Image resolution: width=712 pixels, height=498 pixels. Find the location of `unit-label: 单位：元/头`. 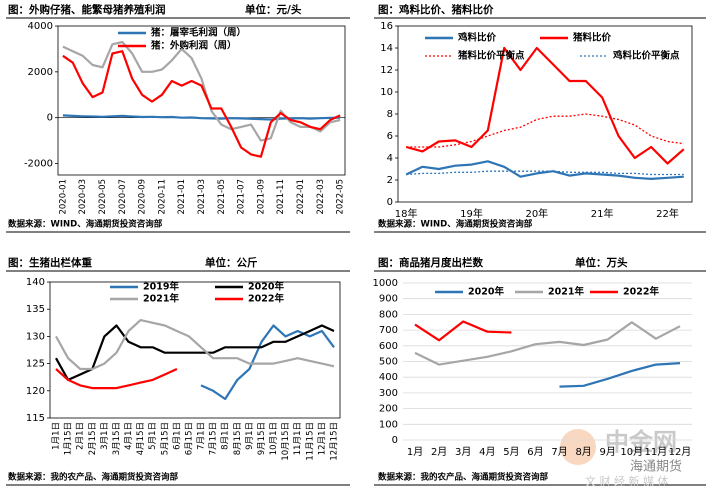

unit-label: 单位：元/头 is located at coordinates (273, 9).